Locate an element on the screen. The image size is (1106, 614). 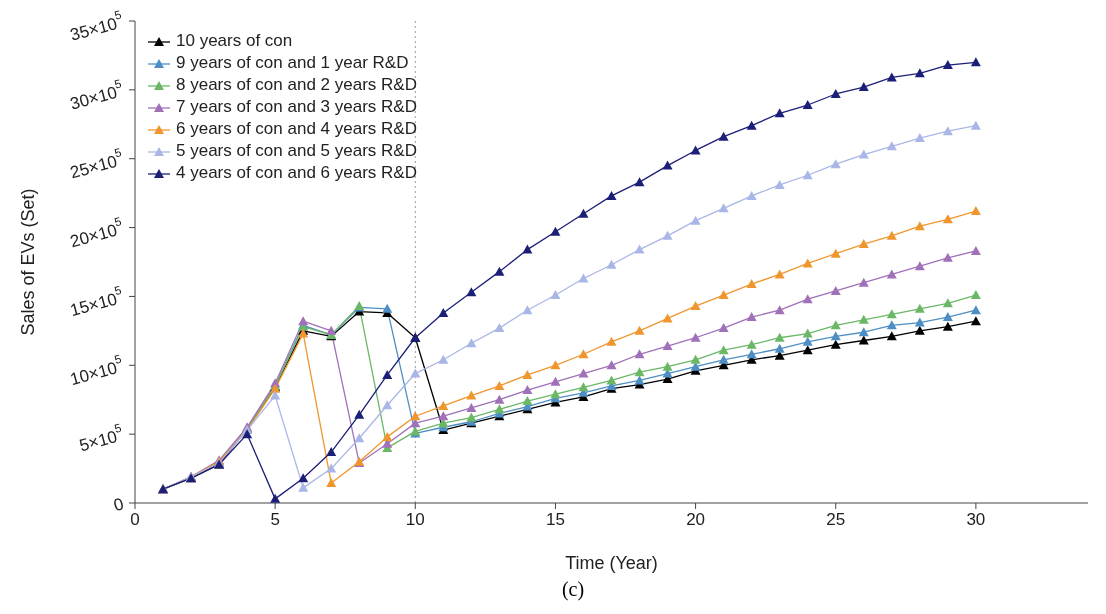
legend-label: 8 years of con and 2 years R&D is located at coordinates (296, 85).